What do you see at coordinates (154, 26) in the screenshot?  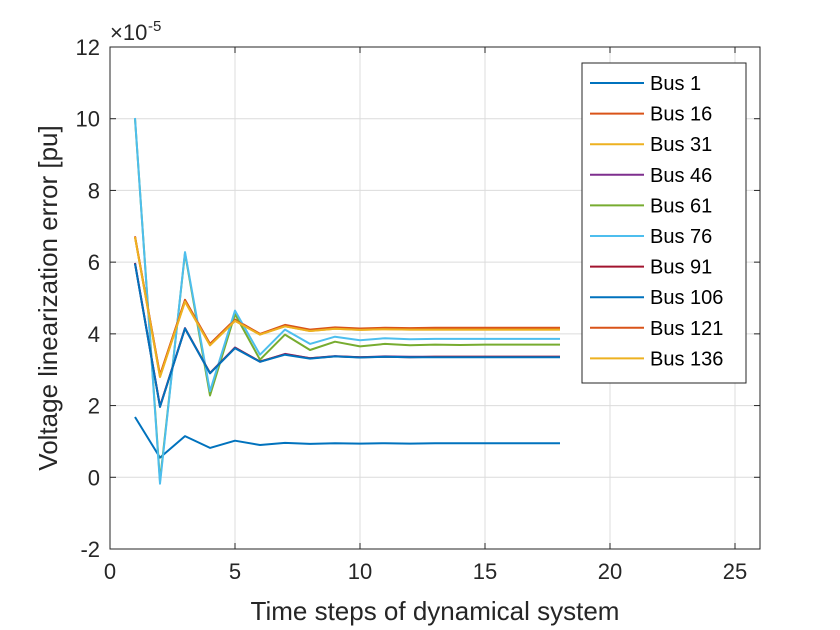 I see `y-exponent-power: -5` at bounding box center [154, 26].